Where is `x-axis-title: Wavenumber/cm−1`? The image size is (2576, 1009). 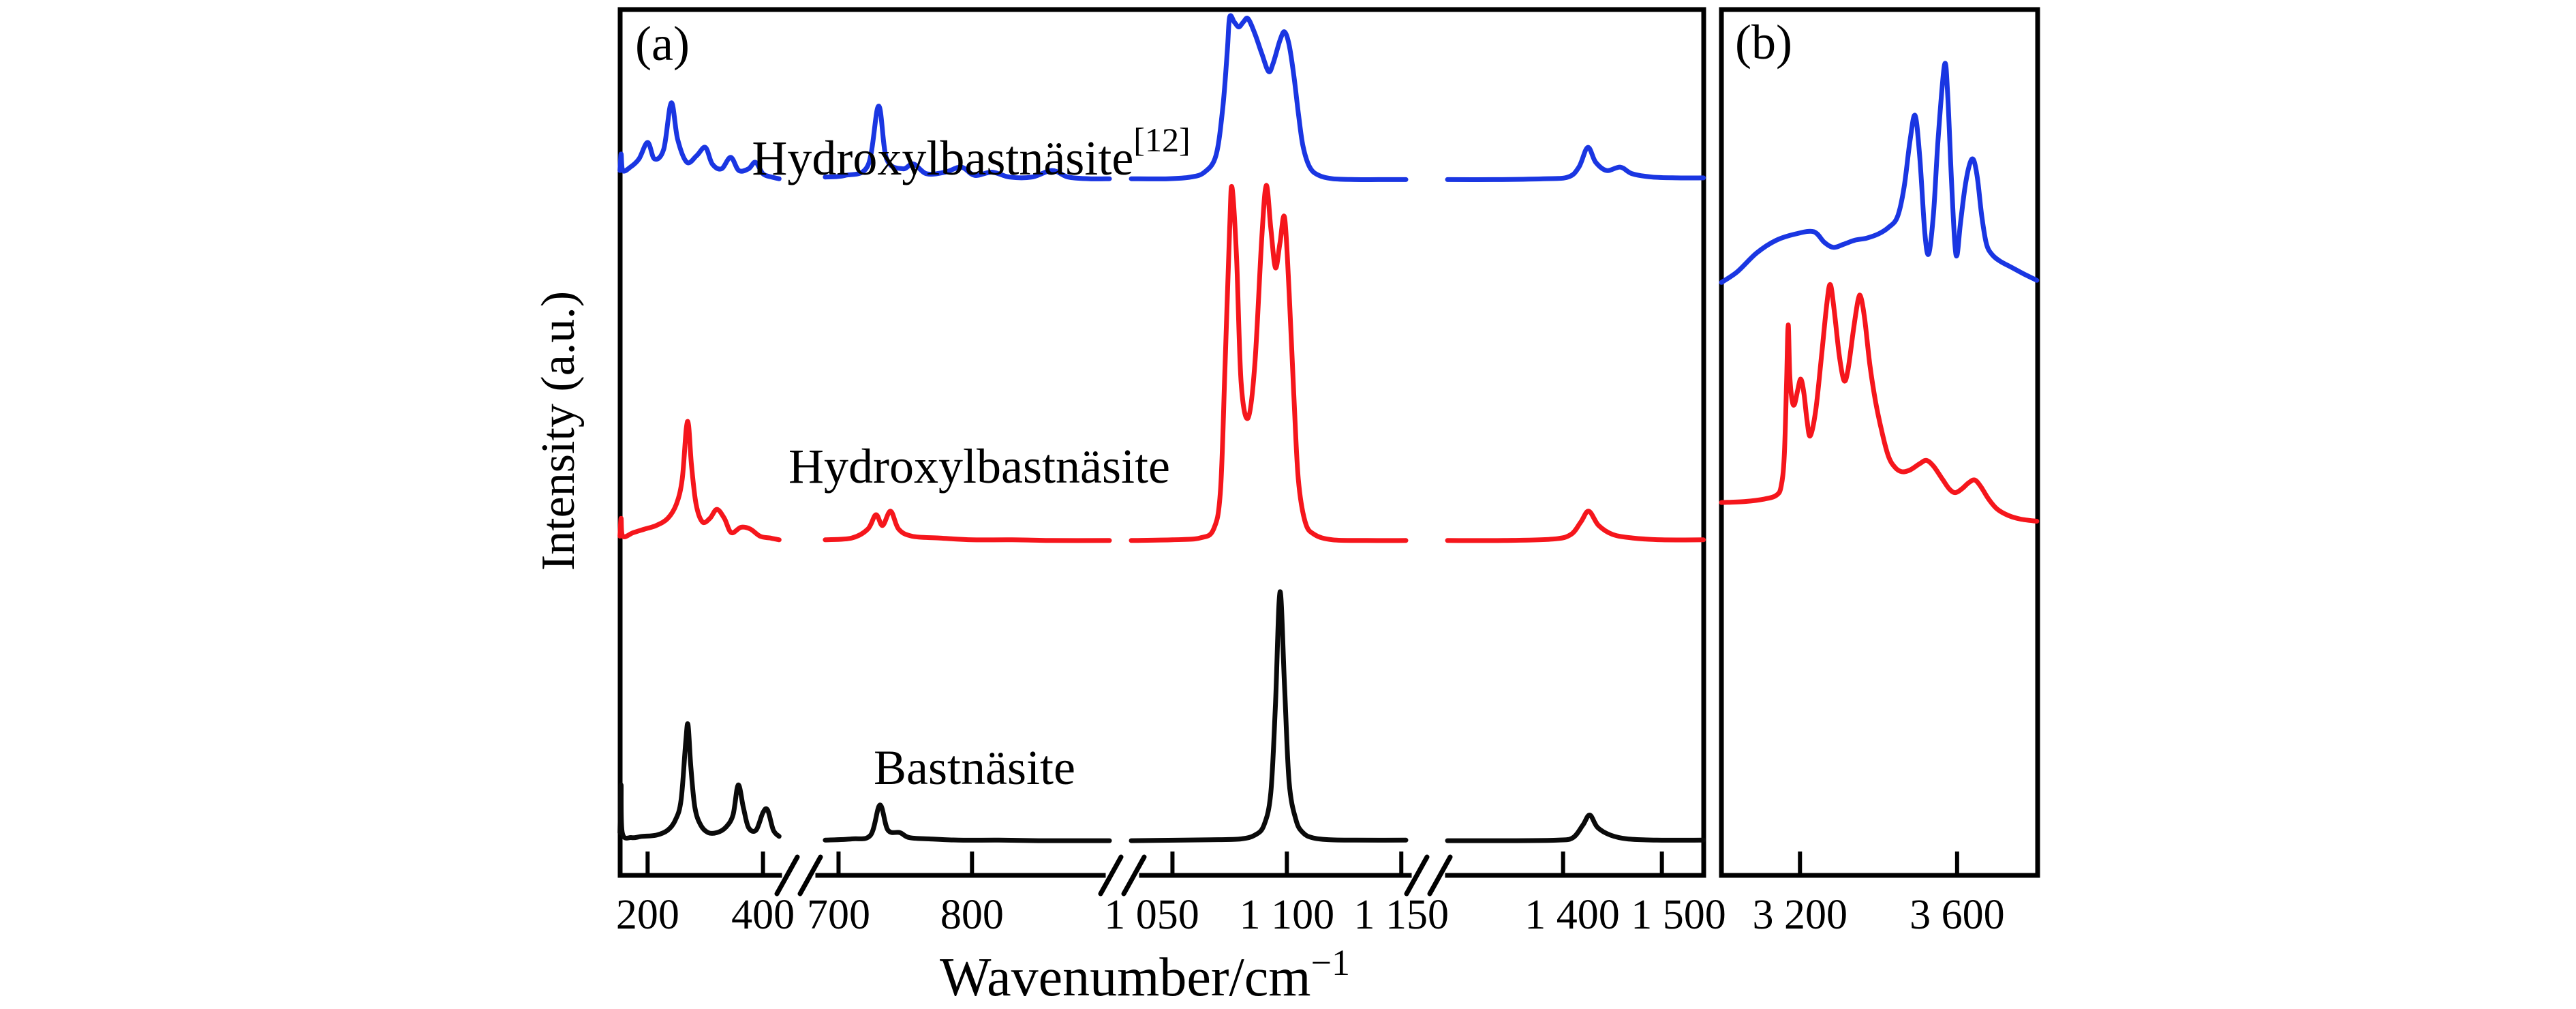
x-axis-title: Wavenumber/cm−1 is located at coordinates (1145, 975).